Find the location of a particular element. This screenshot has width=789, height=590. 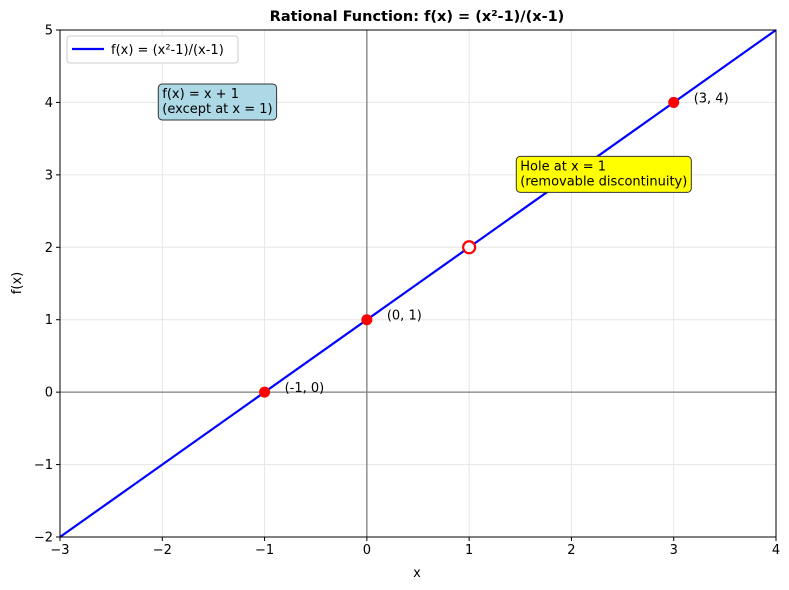

y-tick-label: 4 is located at coordinates (49, 103).